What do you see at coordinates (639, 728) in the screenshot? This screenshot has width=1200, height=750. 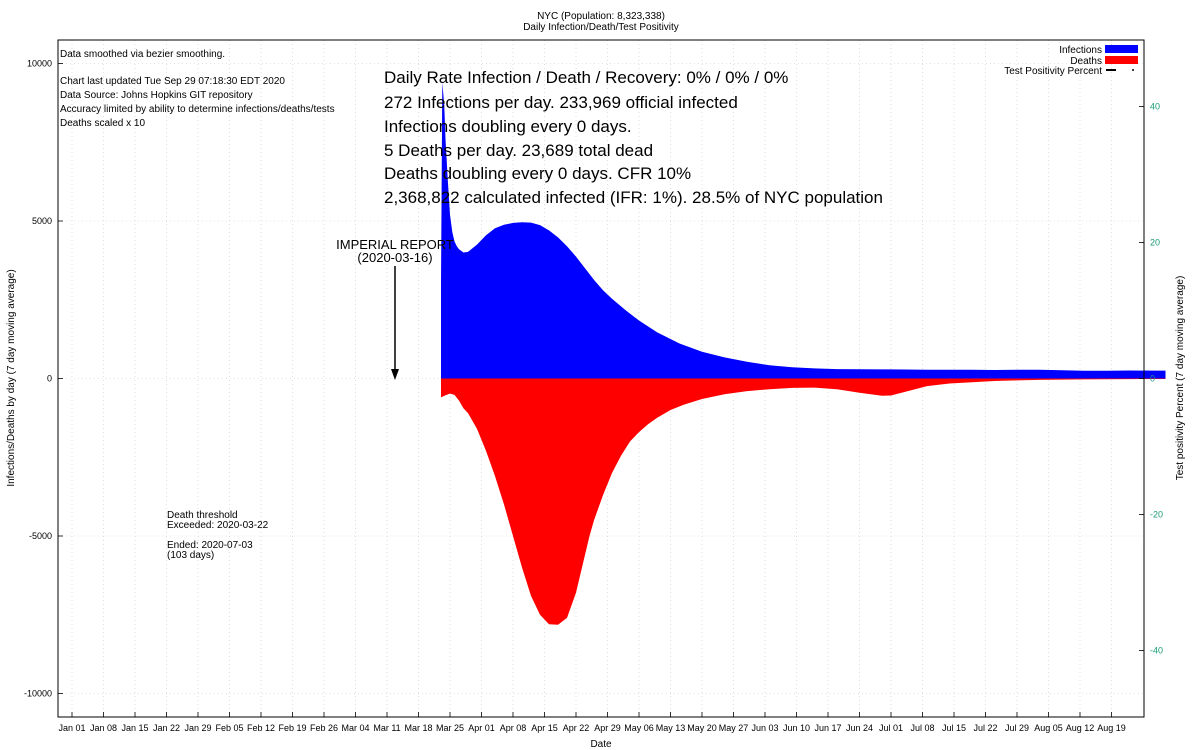 I see `x-tick-label: May 06` at bounding box center [639, 728].